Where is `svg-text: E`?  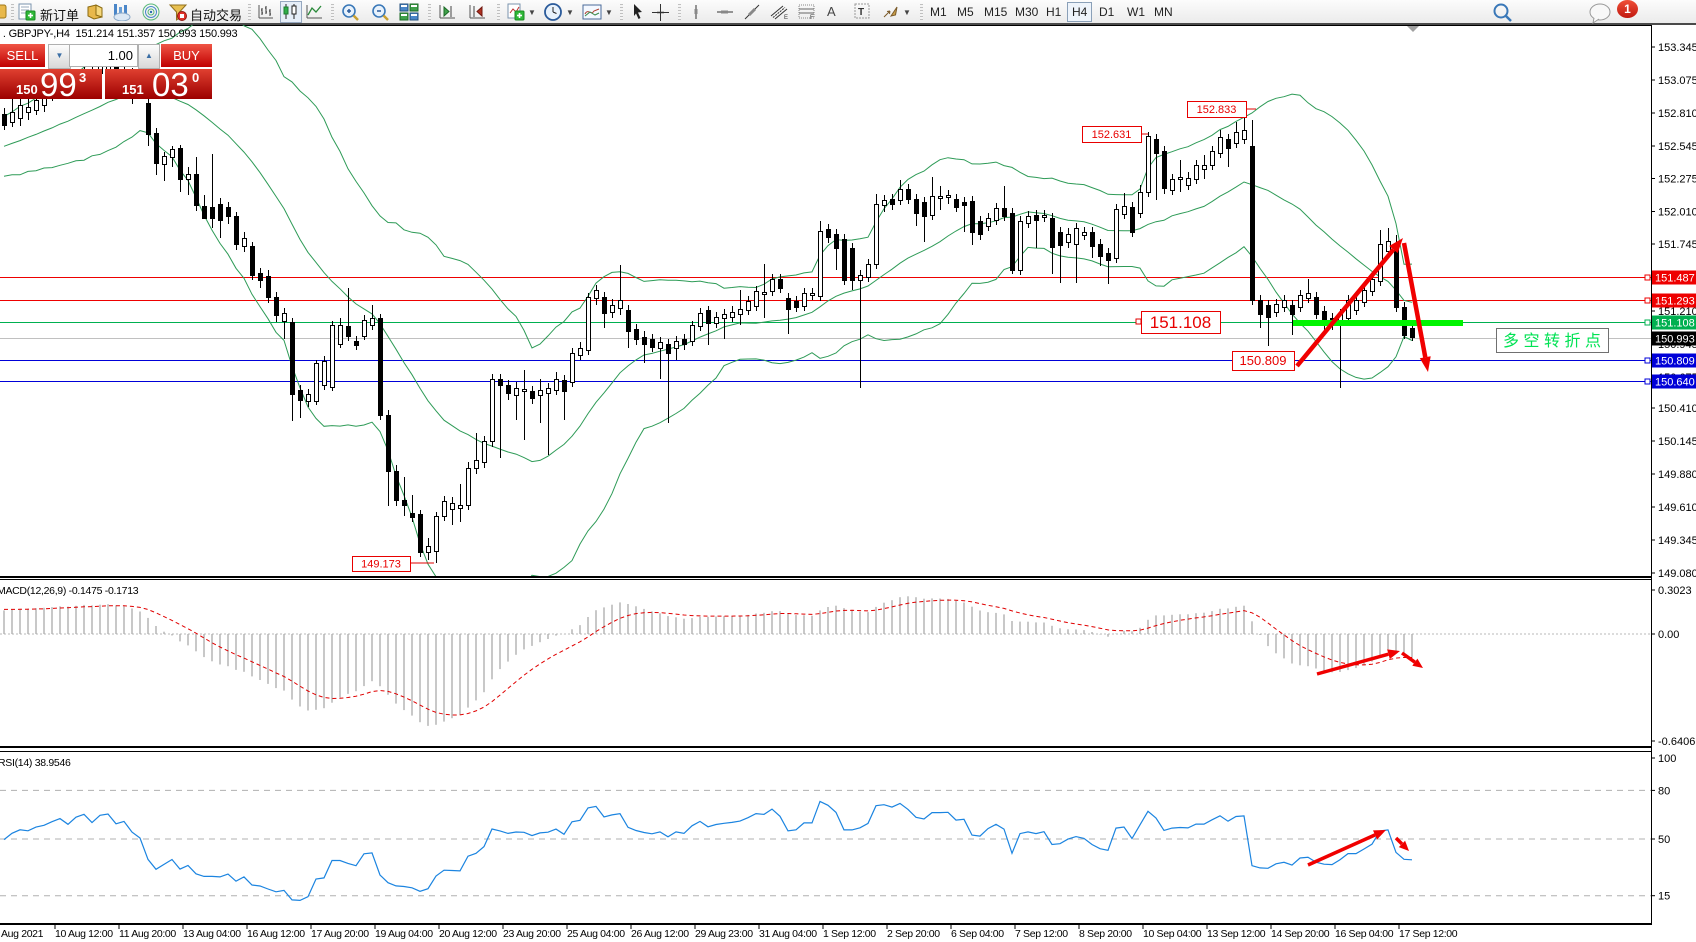 svg-text: E is located at coordinates (786, 17).